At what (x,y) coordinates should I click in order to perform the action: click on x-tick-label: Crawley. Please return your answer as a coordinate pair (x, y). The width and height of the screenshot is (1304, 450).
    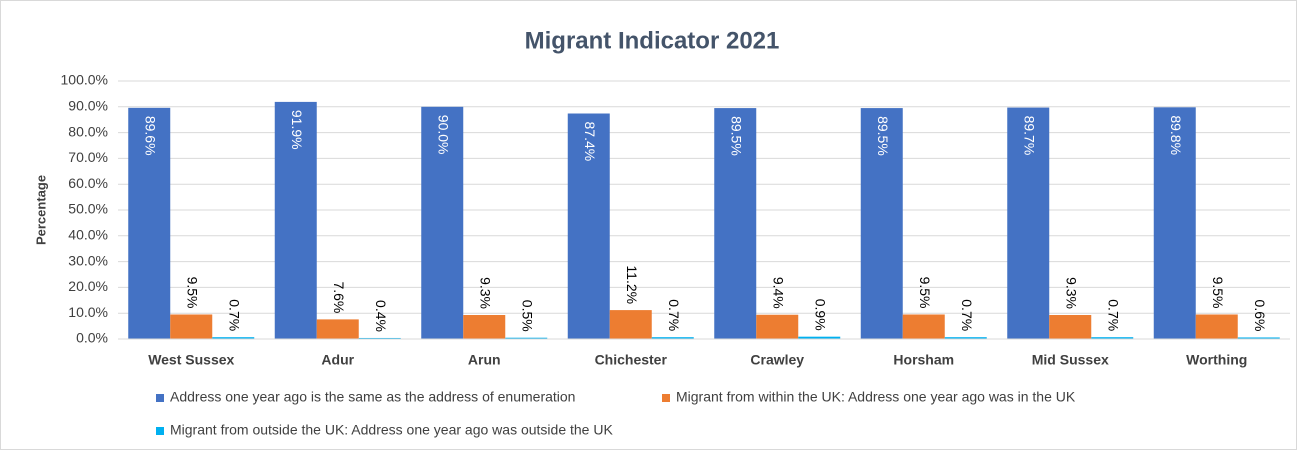
    Looking at the image, I should click on (777, 360).